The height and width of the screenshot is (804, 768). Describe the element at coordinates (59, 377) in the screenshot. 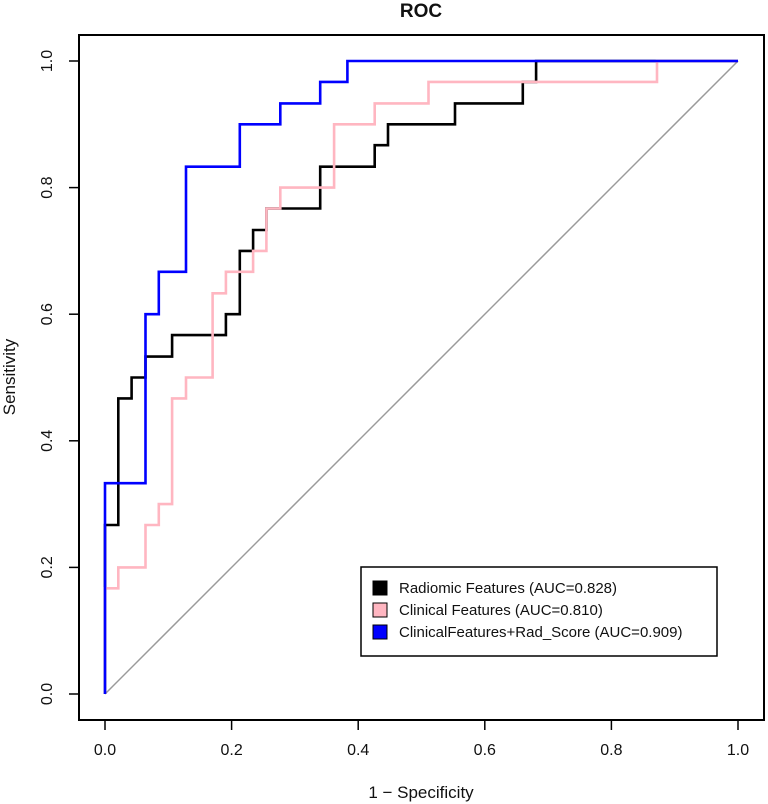

I see `y-axis: 0.0 0.2 0.4 0.6 0.8 1.0` at that location.